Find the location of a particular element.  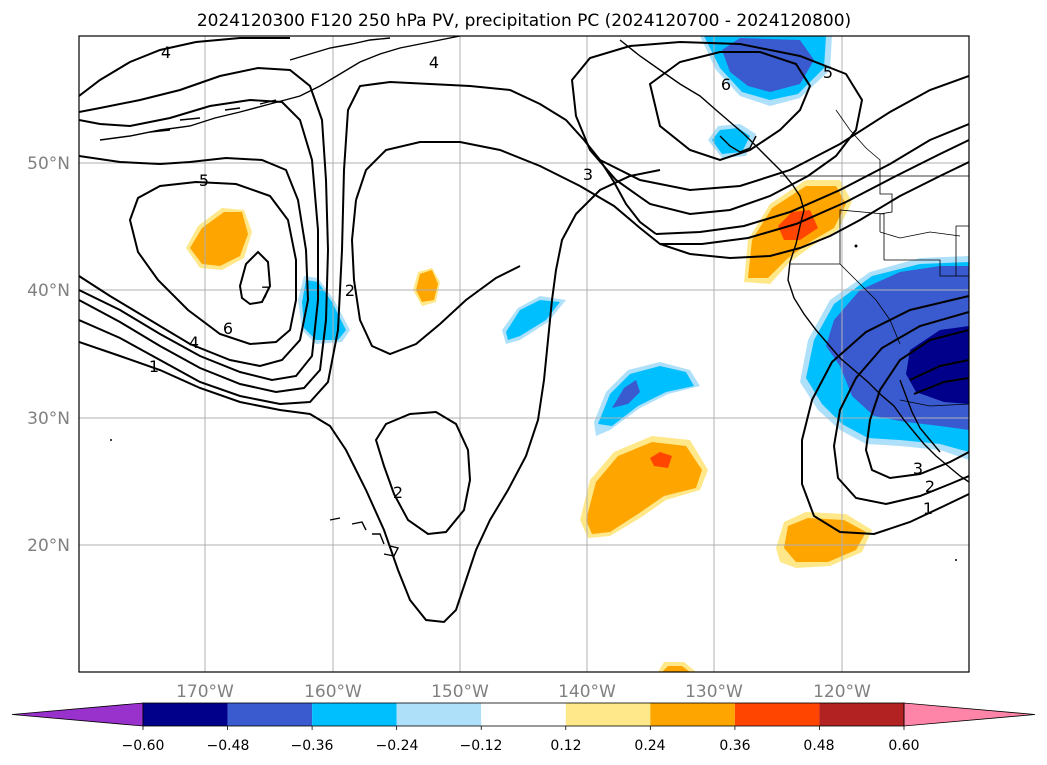

colorbar-tick-label: −0.12 is located at coordinates (481, 746).